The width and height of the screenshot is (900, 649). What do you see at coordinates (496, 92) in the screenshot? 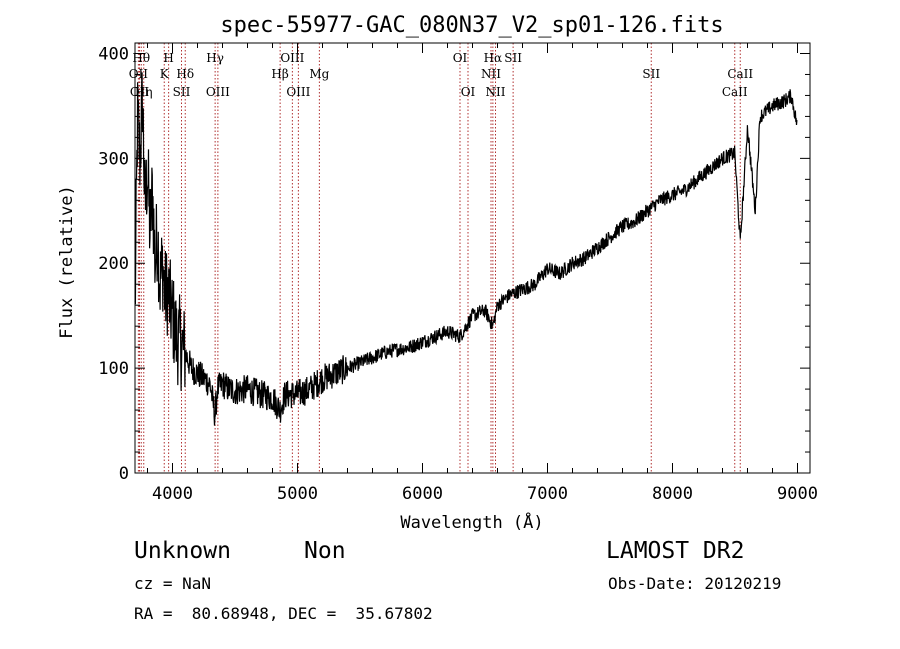
I see `line-label-18: NII` at bounding box center [496, 92].